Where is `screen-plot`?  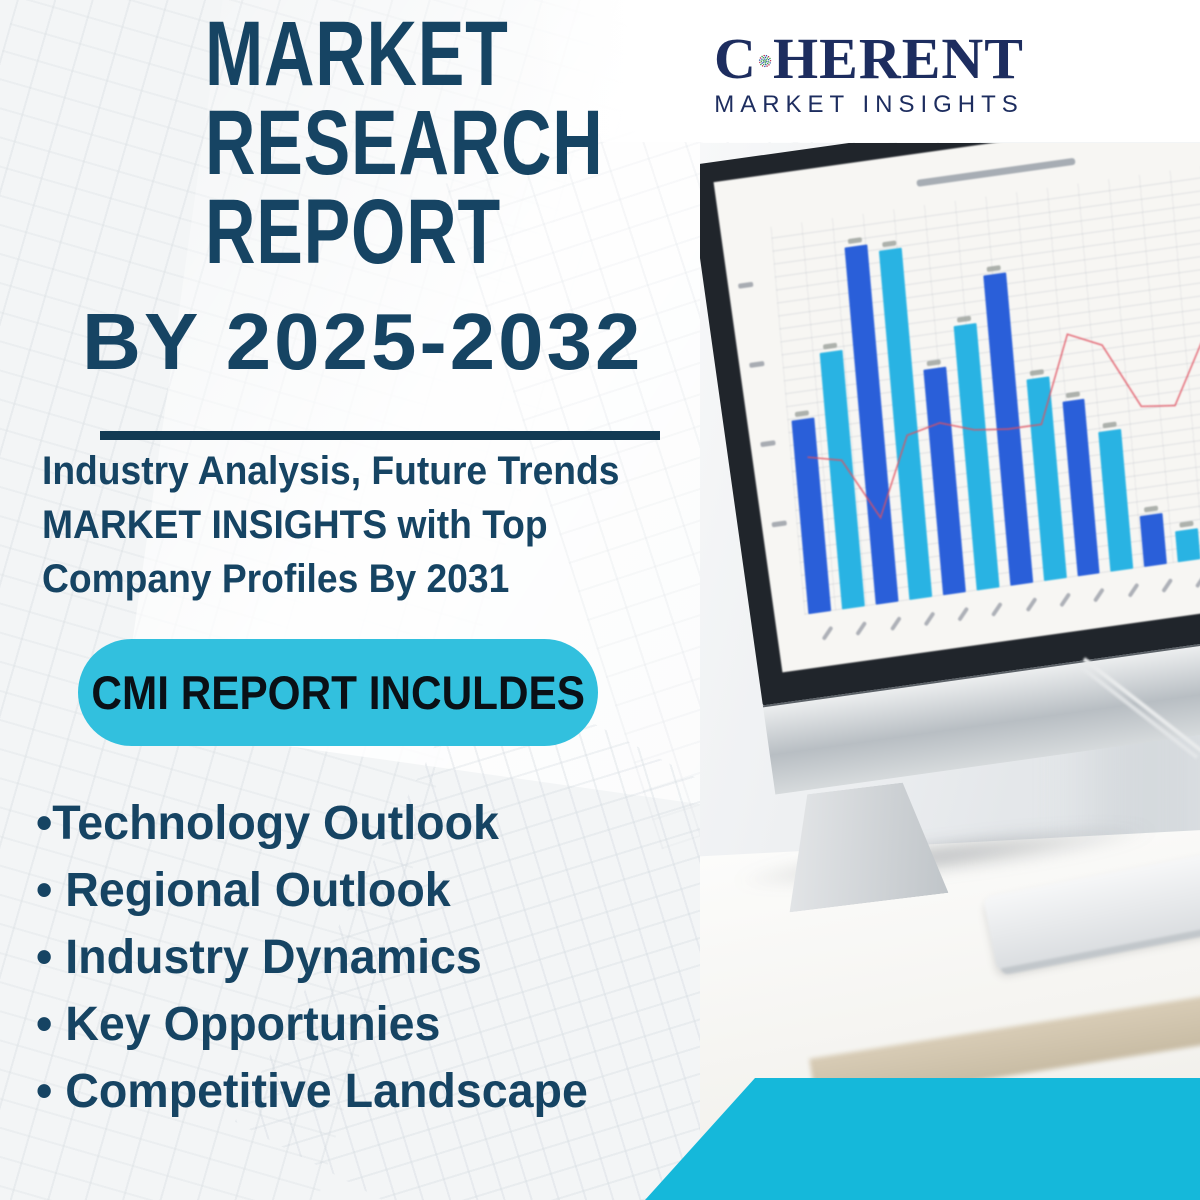 screen-plot is located at coordinates (985, 385).